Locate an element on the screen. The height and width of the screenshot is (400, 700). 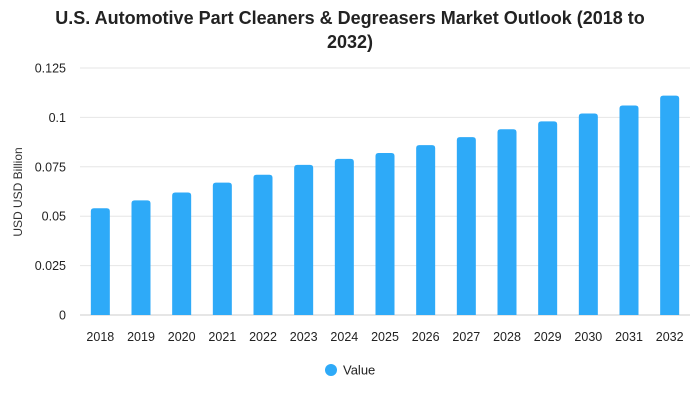
bar-2027 is located at coordinates (466, 226).